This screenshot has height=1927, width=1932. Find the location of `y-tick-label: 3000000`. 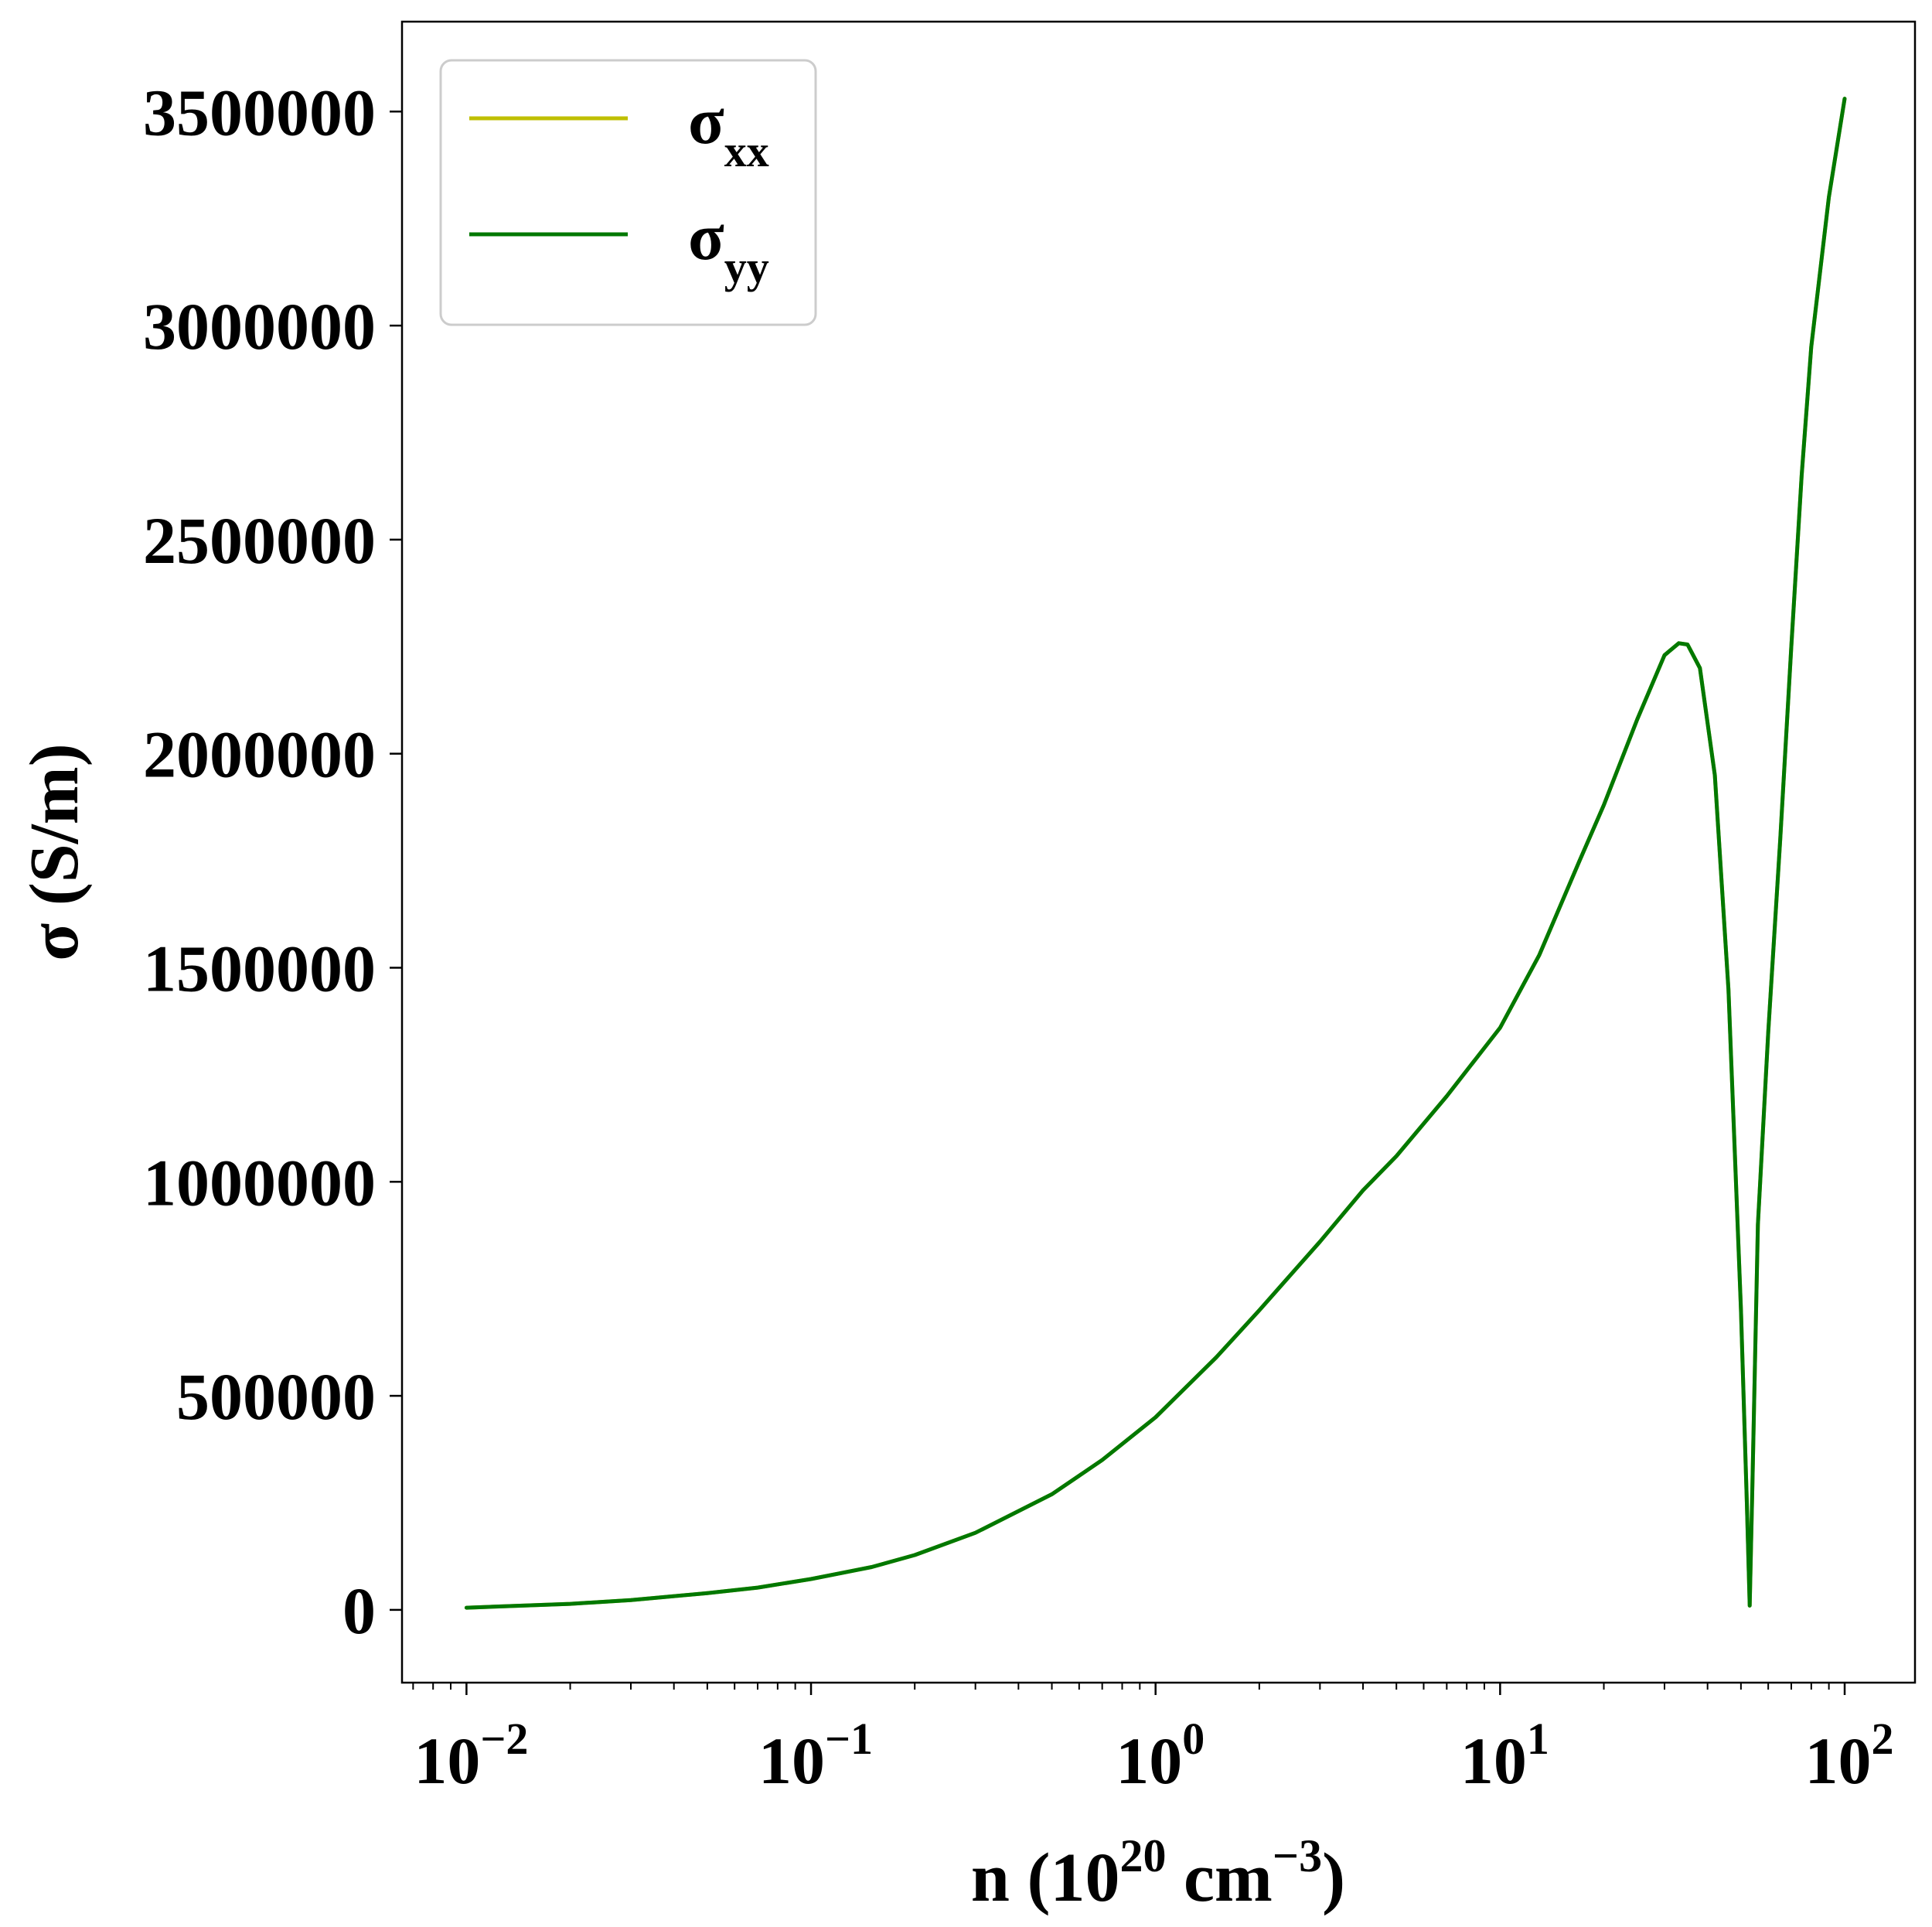

y-tick-label: 3000000 is located at coordinates (259, 326).